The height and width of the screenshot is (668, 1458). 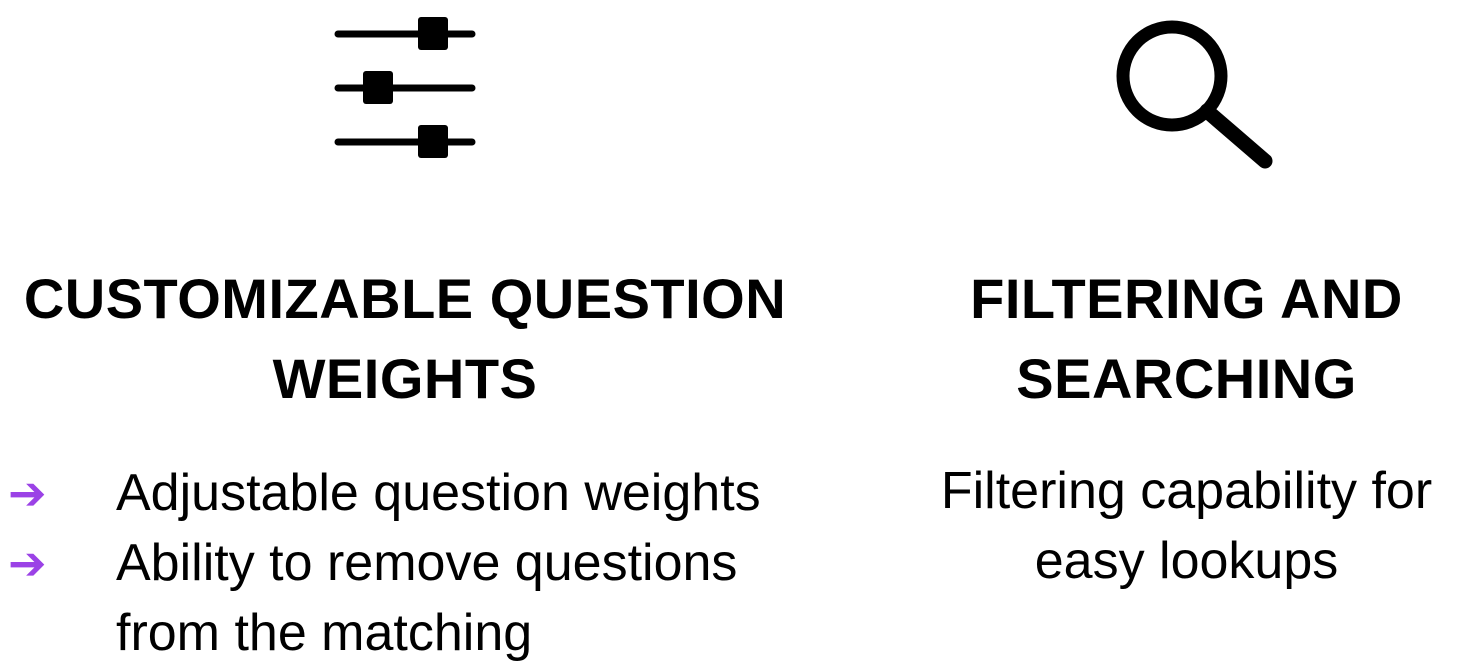 What do you see at coordinates (438, 493) in the screenshot?
I see `bullet-text: Adjustable question weights` at bounding box center [438, 493].